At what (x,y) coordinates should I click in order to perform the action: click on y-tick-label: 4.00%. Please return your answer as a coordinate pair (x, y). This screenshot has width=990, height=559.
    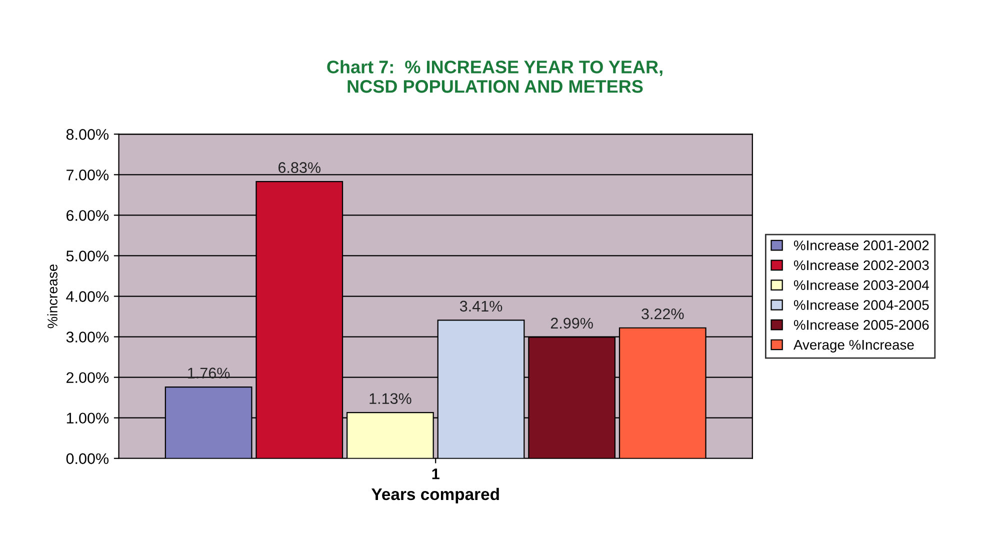
    Looking at the image, I should click on (87, 296).